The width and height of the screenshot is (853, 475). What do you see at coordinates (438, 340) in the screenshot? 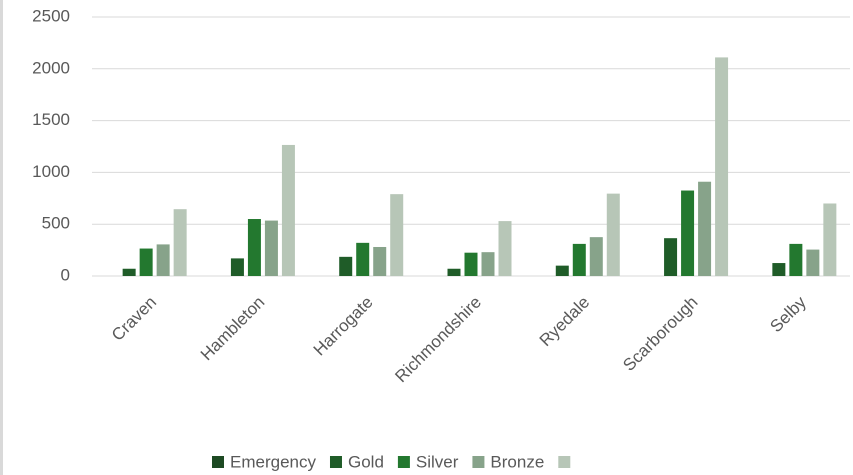
I see `x-tick-label: Richmondshire` at bounding box center [438, 340].